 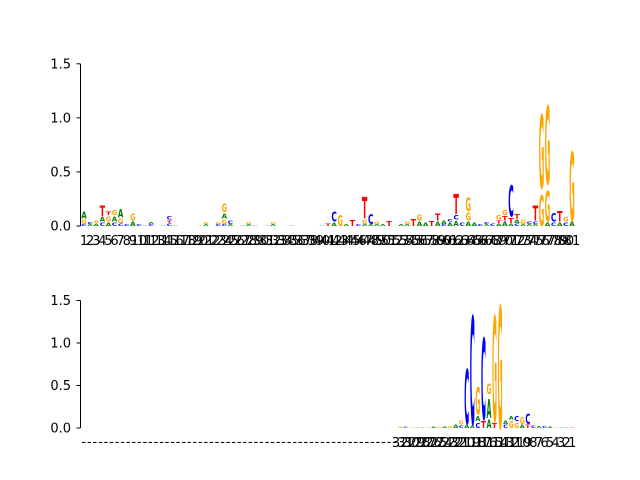 I want to click on logo-letter-pos-48: C, so click(x=371, y=220).